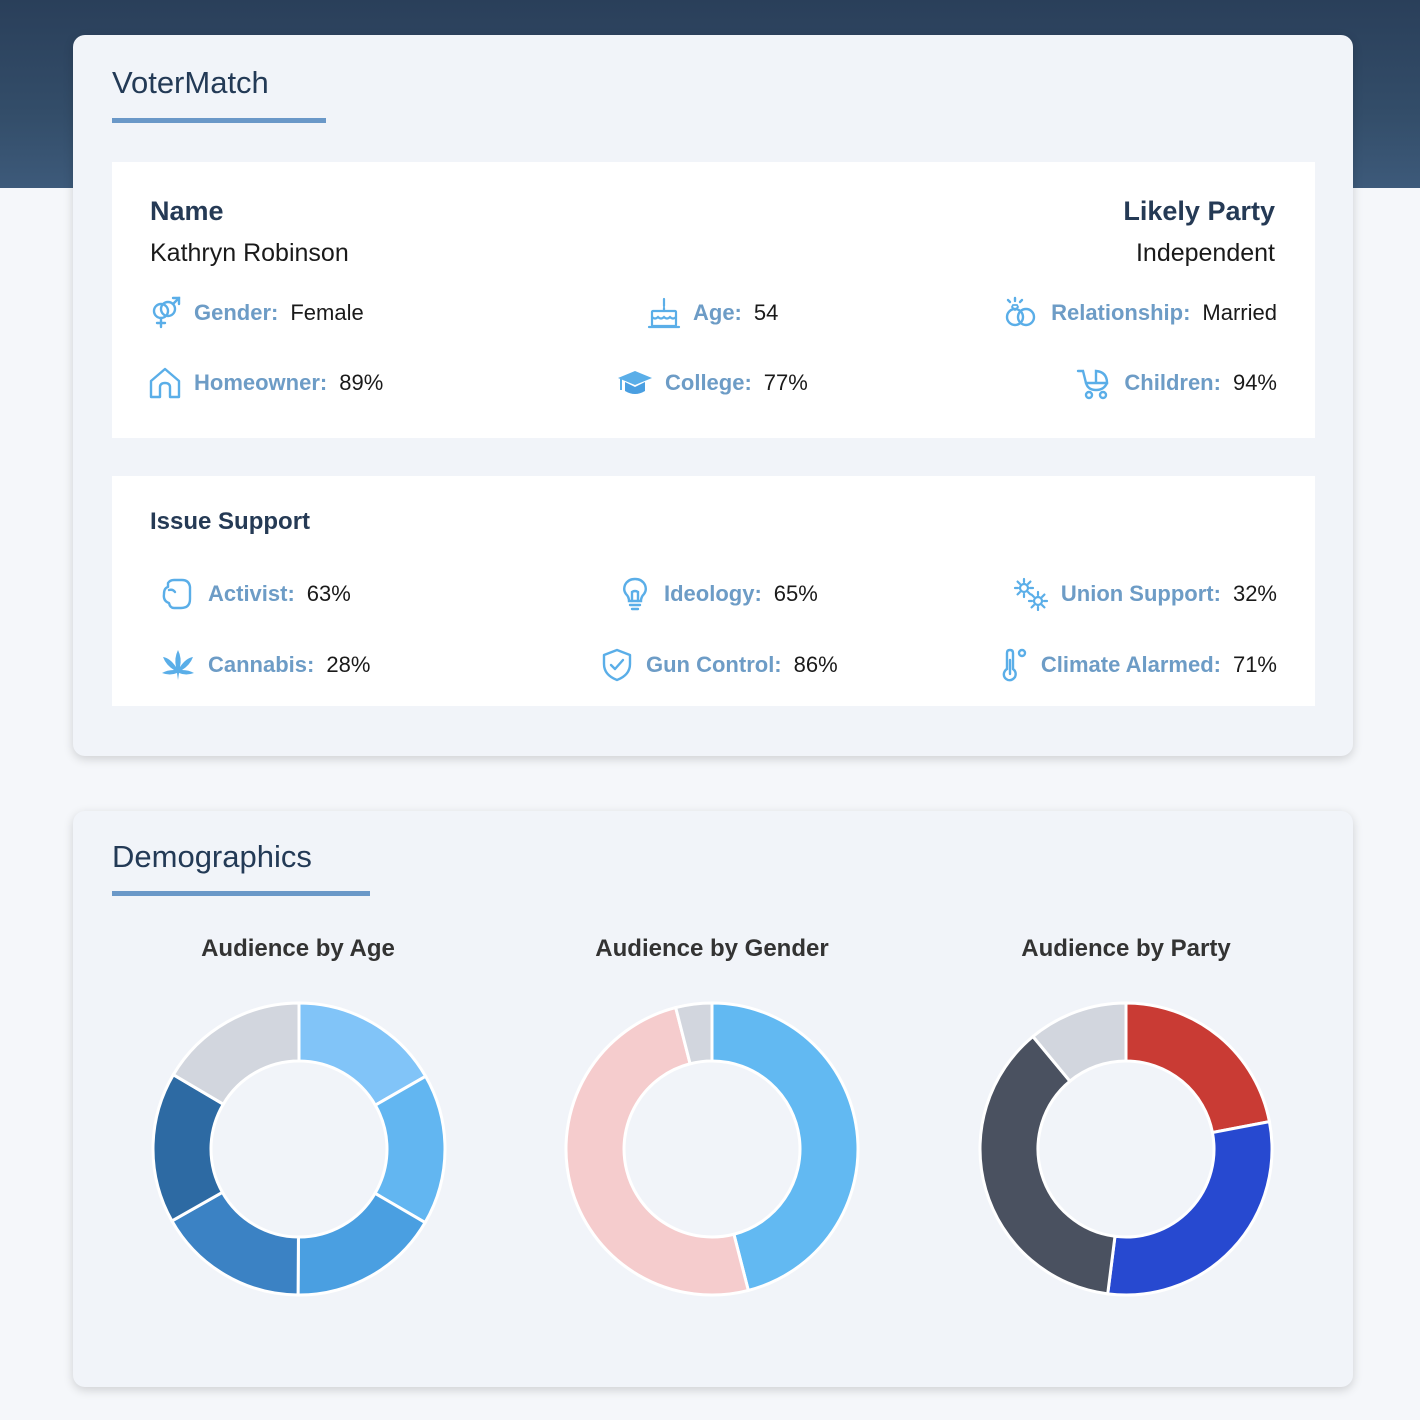 The image size is (1420, 1420). I want to click on name-value: Kathryn Robinson, so click(249, 253).